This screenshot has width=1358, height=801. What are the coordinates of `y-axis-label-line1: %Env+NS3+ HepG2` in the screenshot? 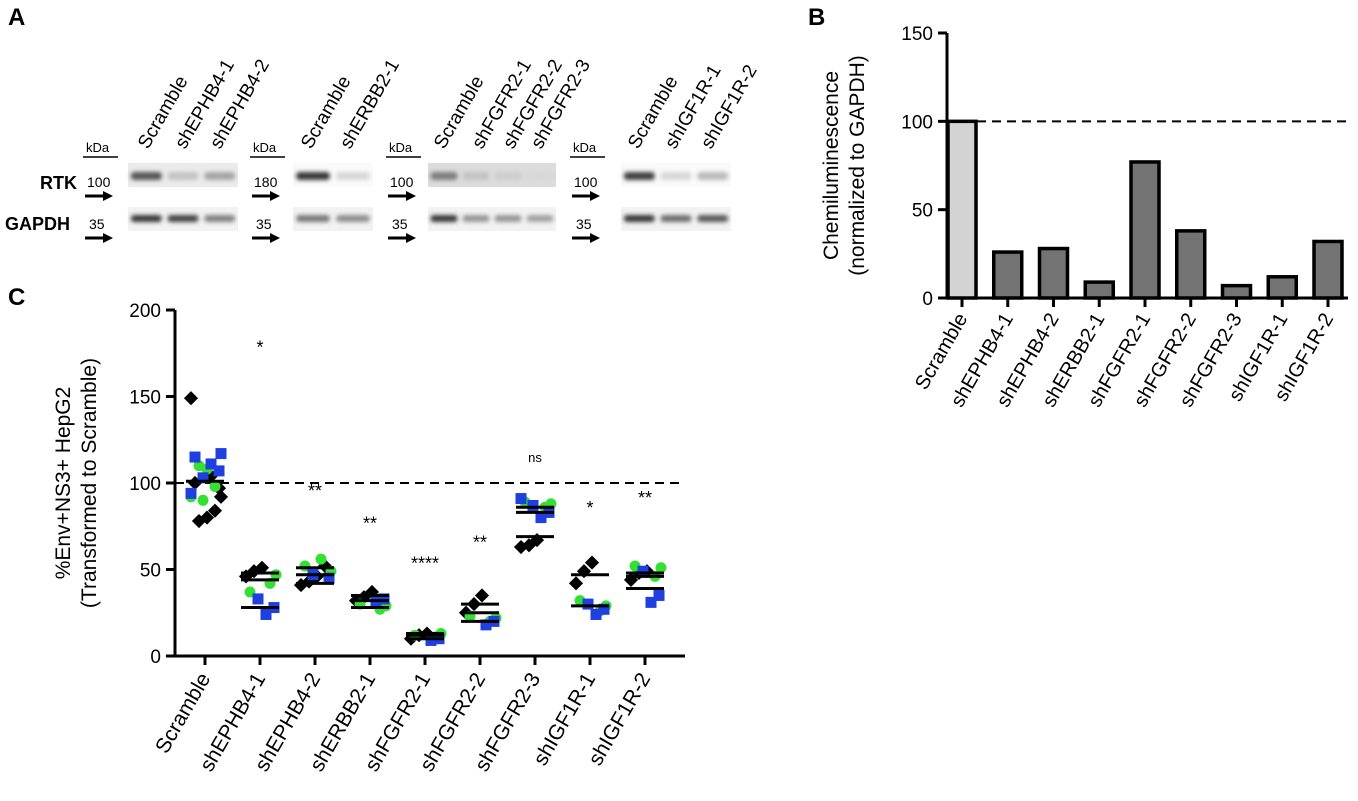 It's located at (63, 483).